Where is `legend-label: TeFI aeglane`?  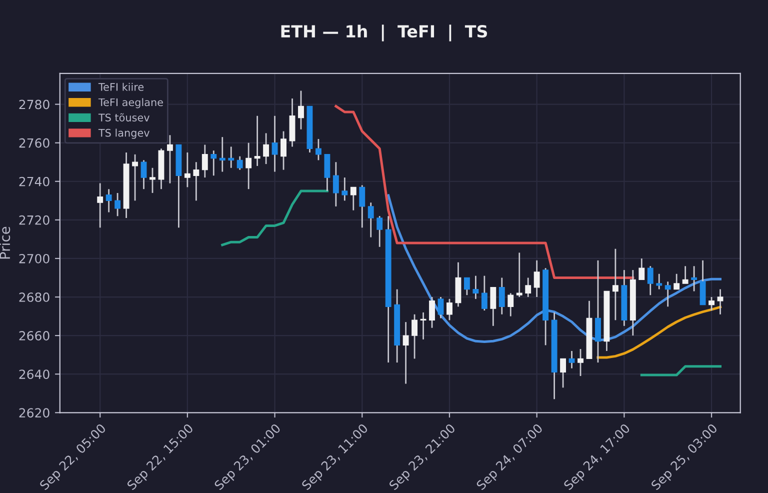 legend-label: TeFI aeglane is located at coordinates (130, 103).